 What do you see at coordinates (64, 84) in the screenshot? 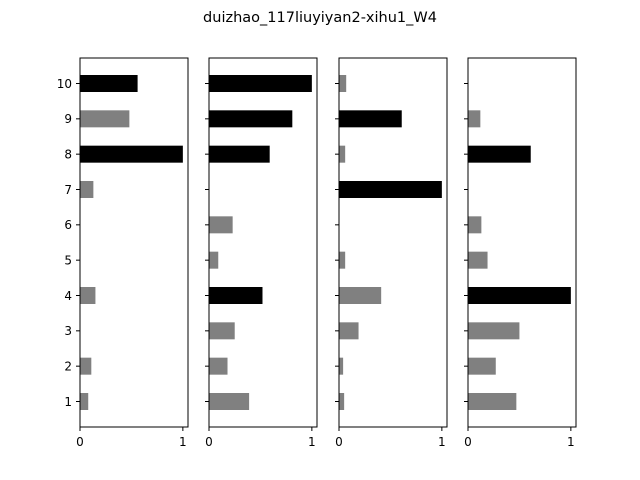
I see `y-tick-label: 10` at bounding box center [64, 84].